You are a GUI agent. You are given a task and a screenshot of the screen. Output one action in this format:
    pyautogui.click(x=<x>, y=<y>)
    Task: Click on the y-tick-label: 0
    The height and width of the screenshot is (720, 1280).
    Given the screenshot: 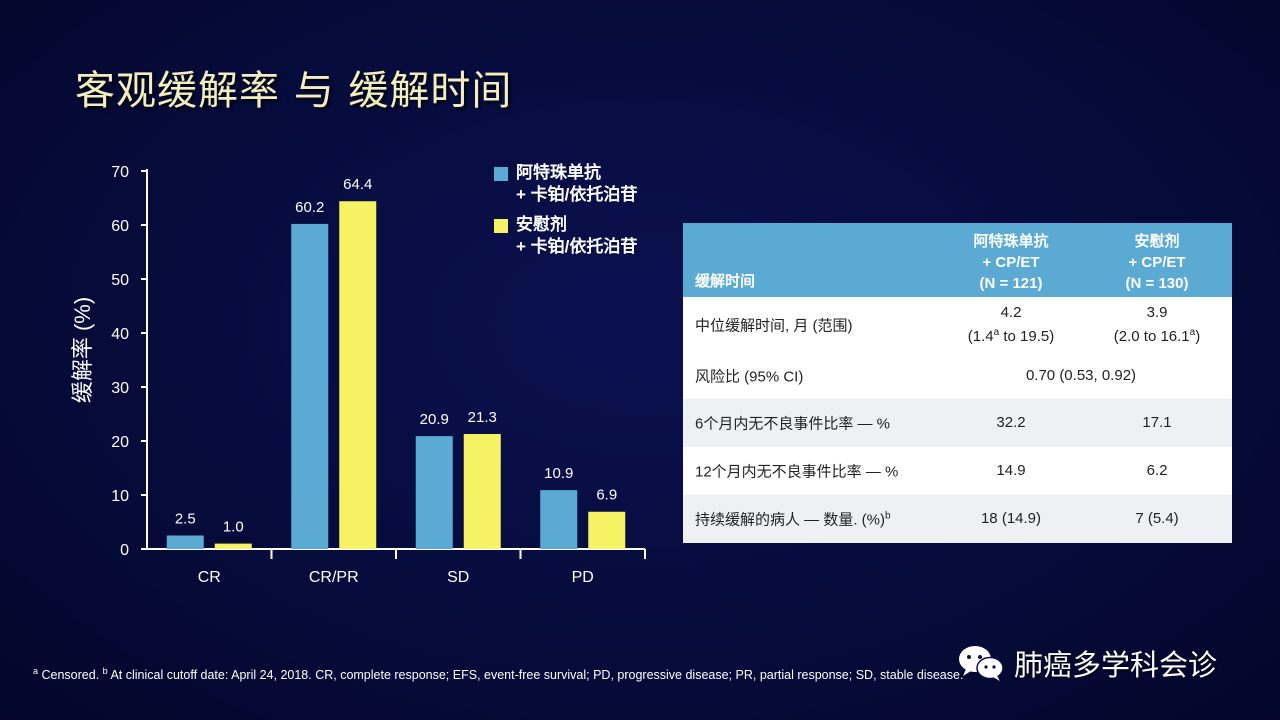 What is the action you would take?
    pyautogui.click(x=124, y=550)
    